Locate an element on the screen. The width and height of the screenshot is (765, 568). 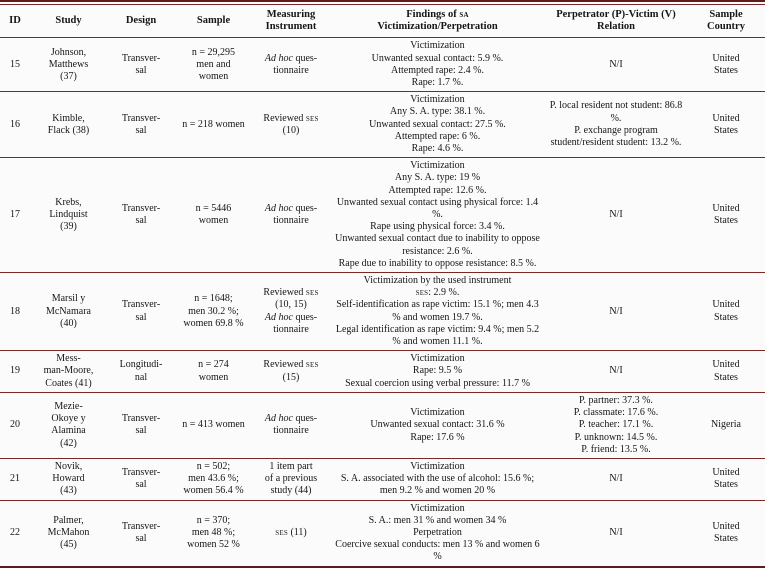
text-segment: study (44) is located at coordinates (291, 491).